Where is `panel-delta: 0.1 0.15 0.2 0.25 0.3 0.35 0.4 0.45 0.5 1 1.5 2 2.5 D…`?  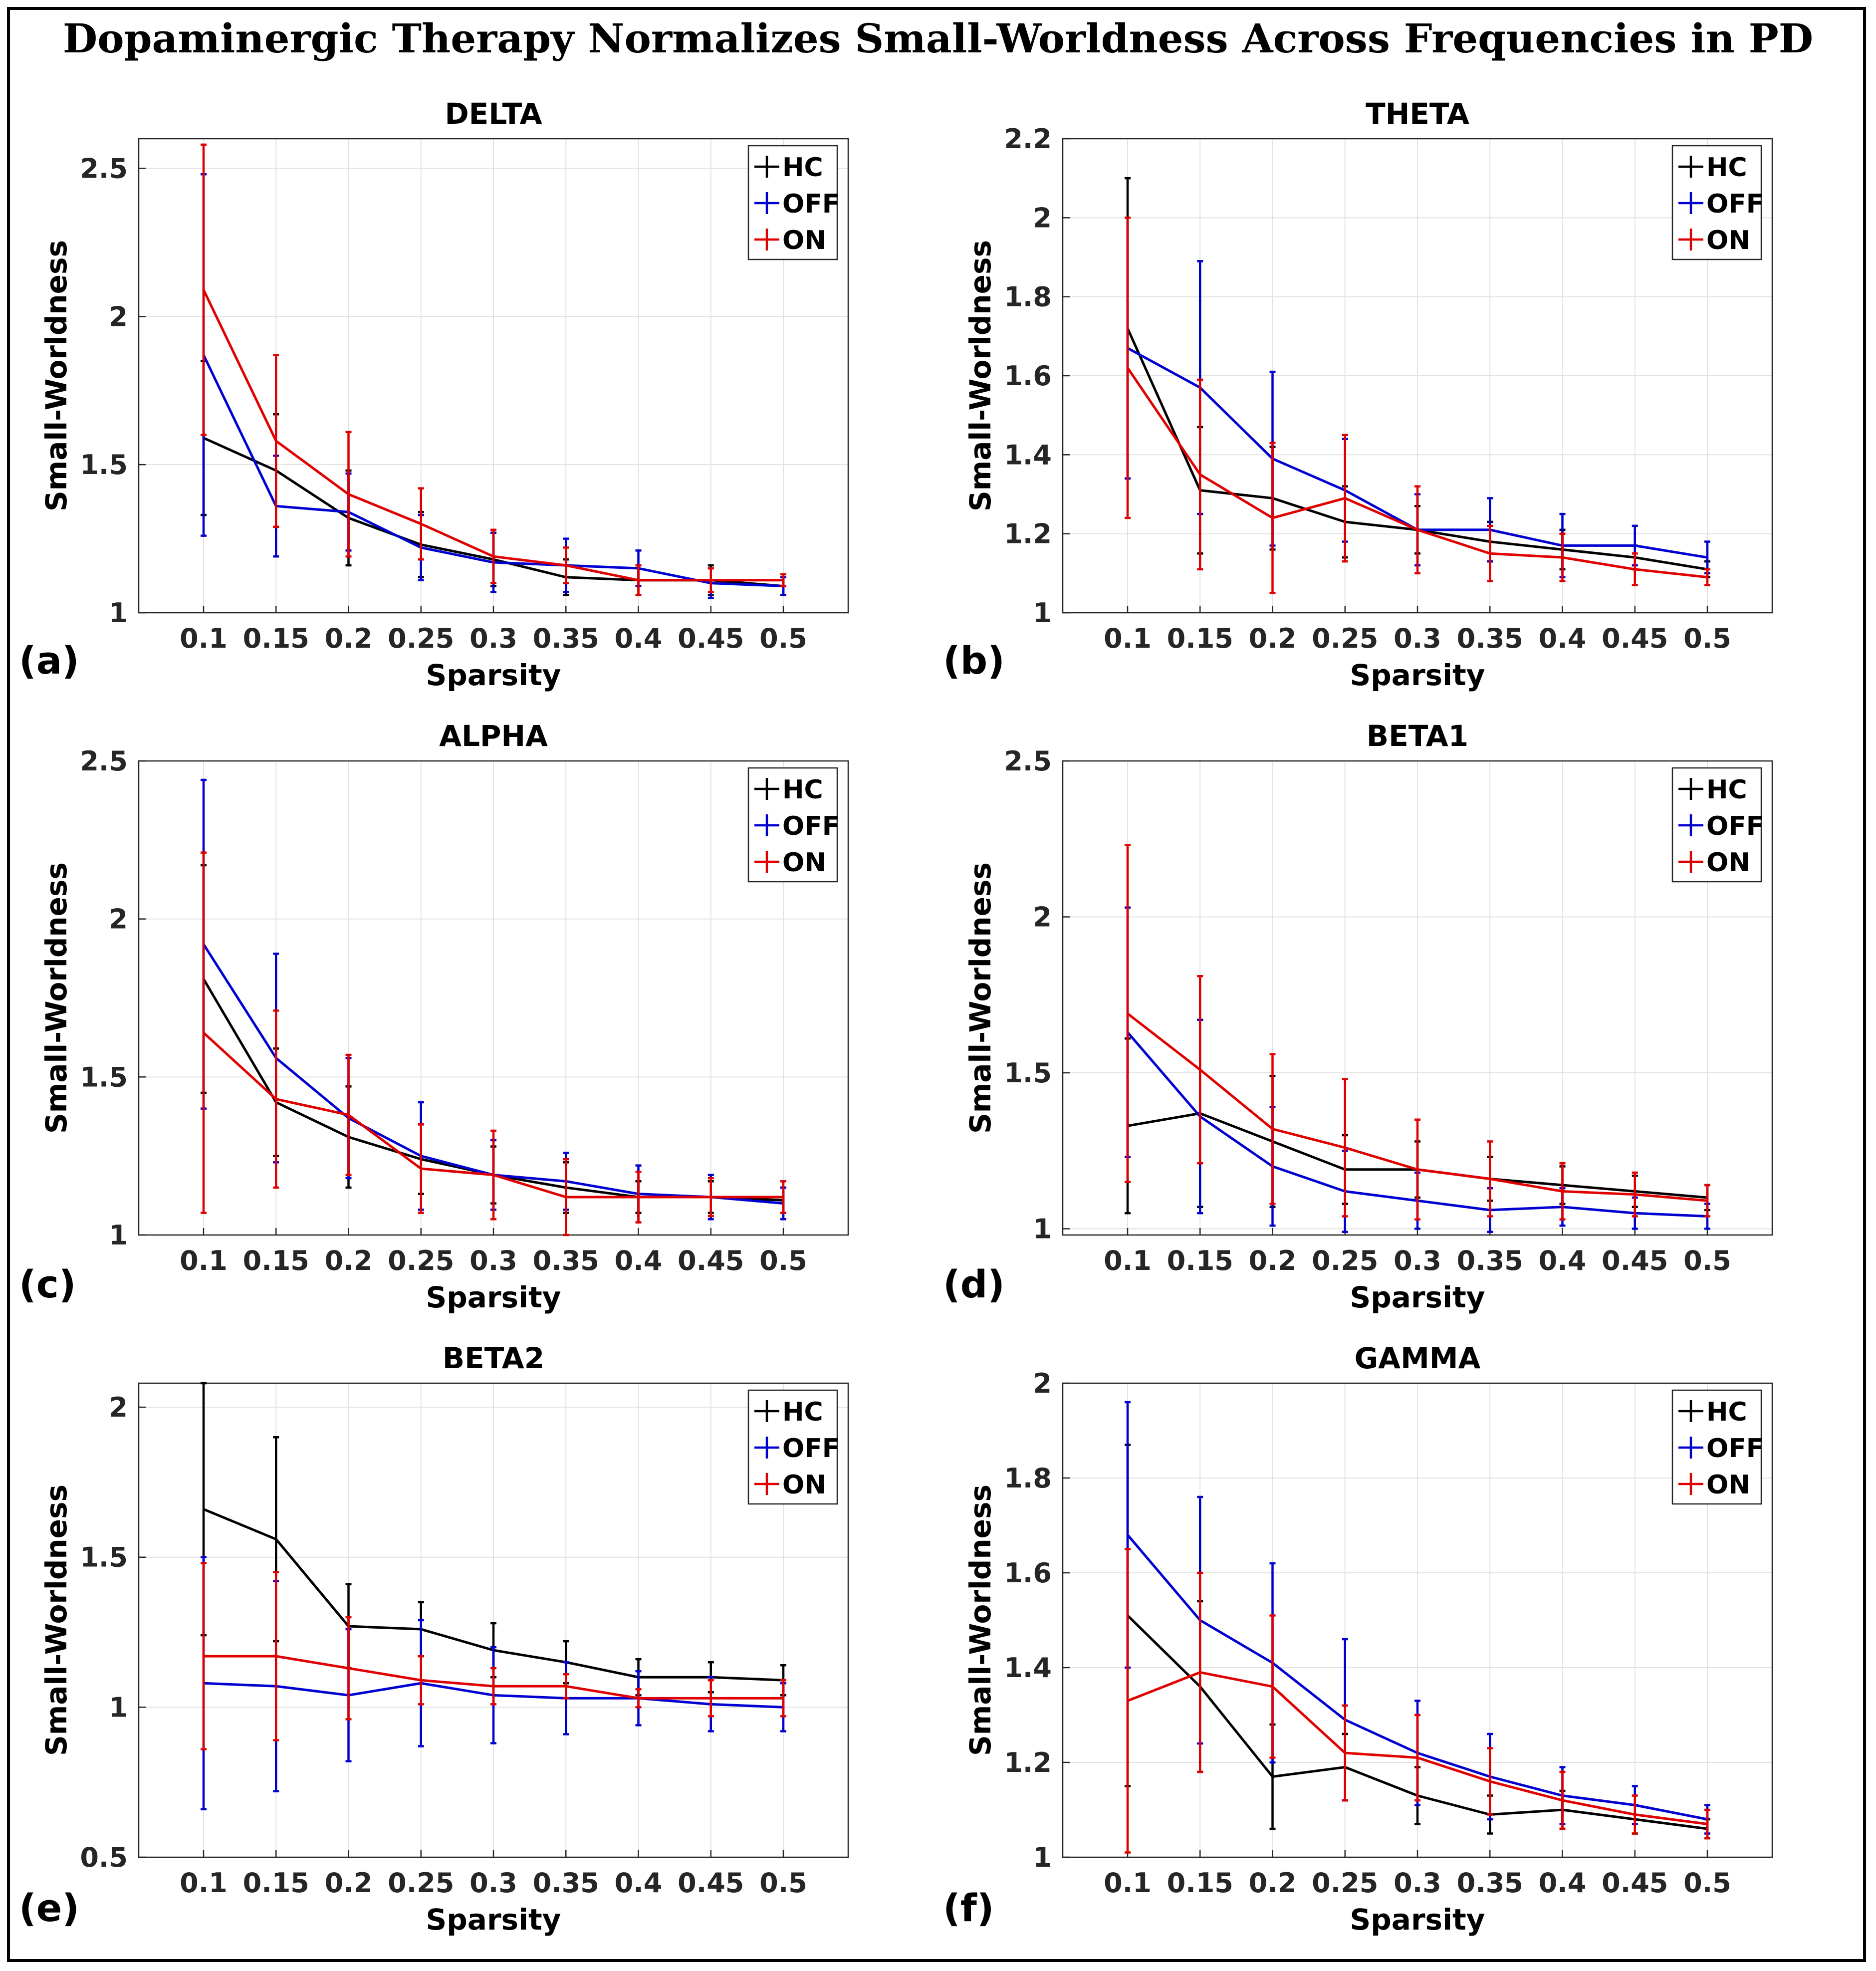 panel-delta: 0.1 0.15 0.2 0.25 0.3 0.35 0.4 0.45 0.5 1 1.5 2 2.5 D… is located at coordinates (434, 394).